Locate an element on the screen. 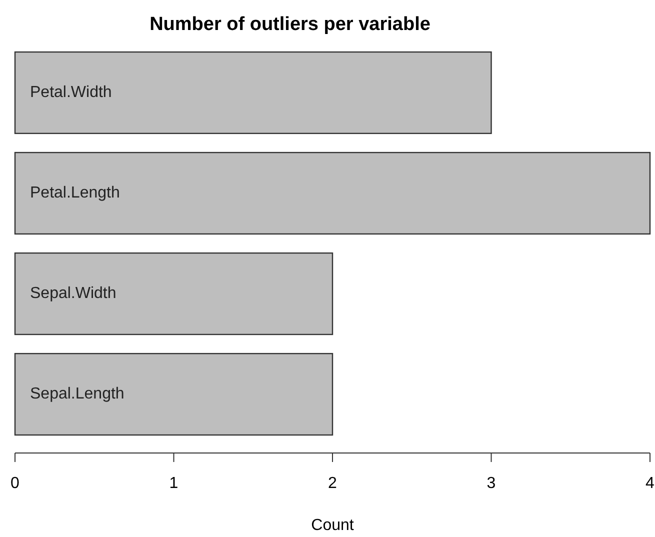 This screenshot has height=537, width=655. chart-title: Number of outliers per variable is located at coordinates (290, 24).